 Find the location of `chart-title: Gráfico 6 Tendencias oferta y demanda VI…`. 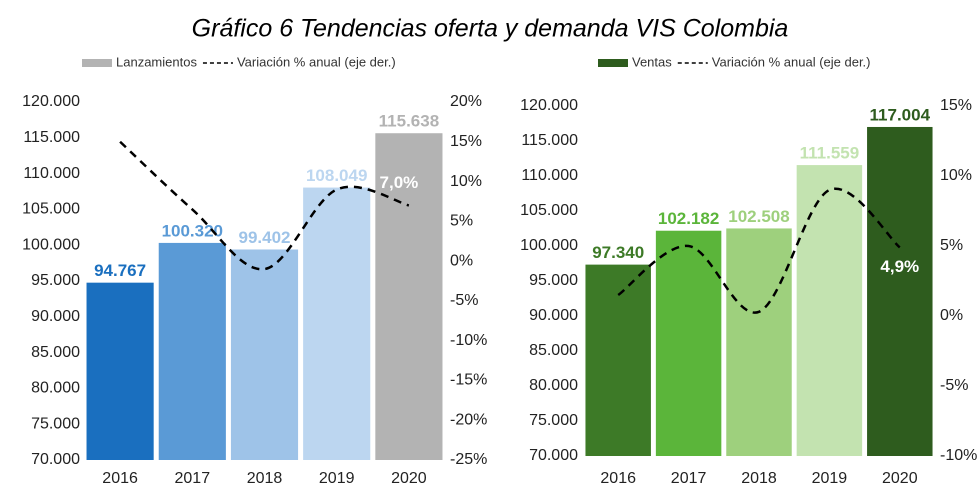

chart-title: Gráfico 6 Tendencias oferta y demanda VI… is located at coordinates (490, 29).